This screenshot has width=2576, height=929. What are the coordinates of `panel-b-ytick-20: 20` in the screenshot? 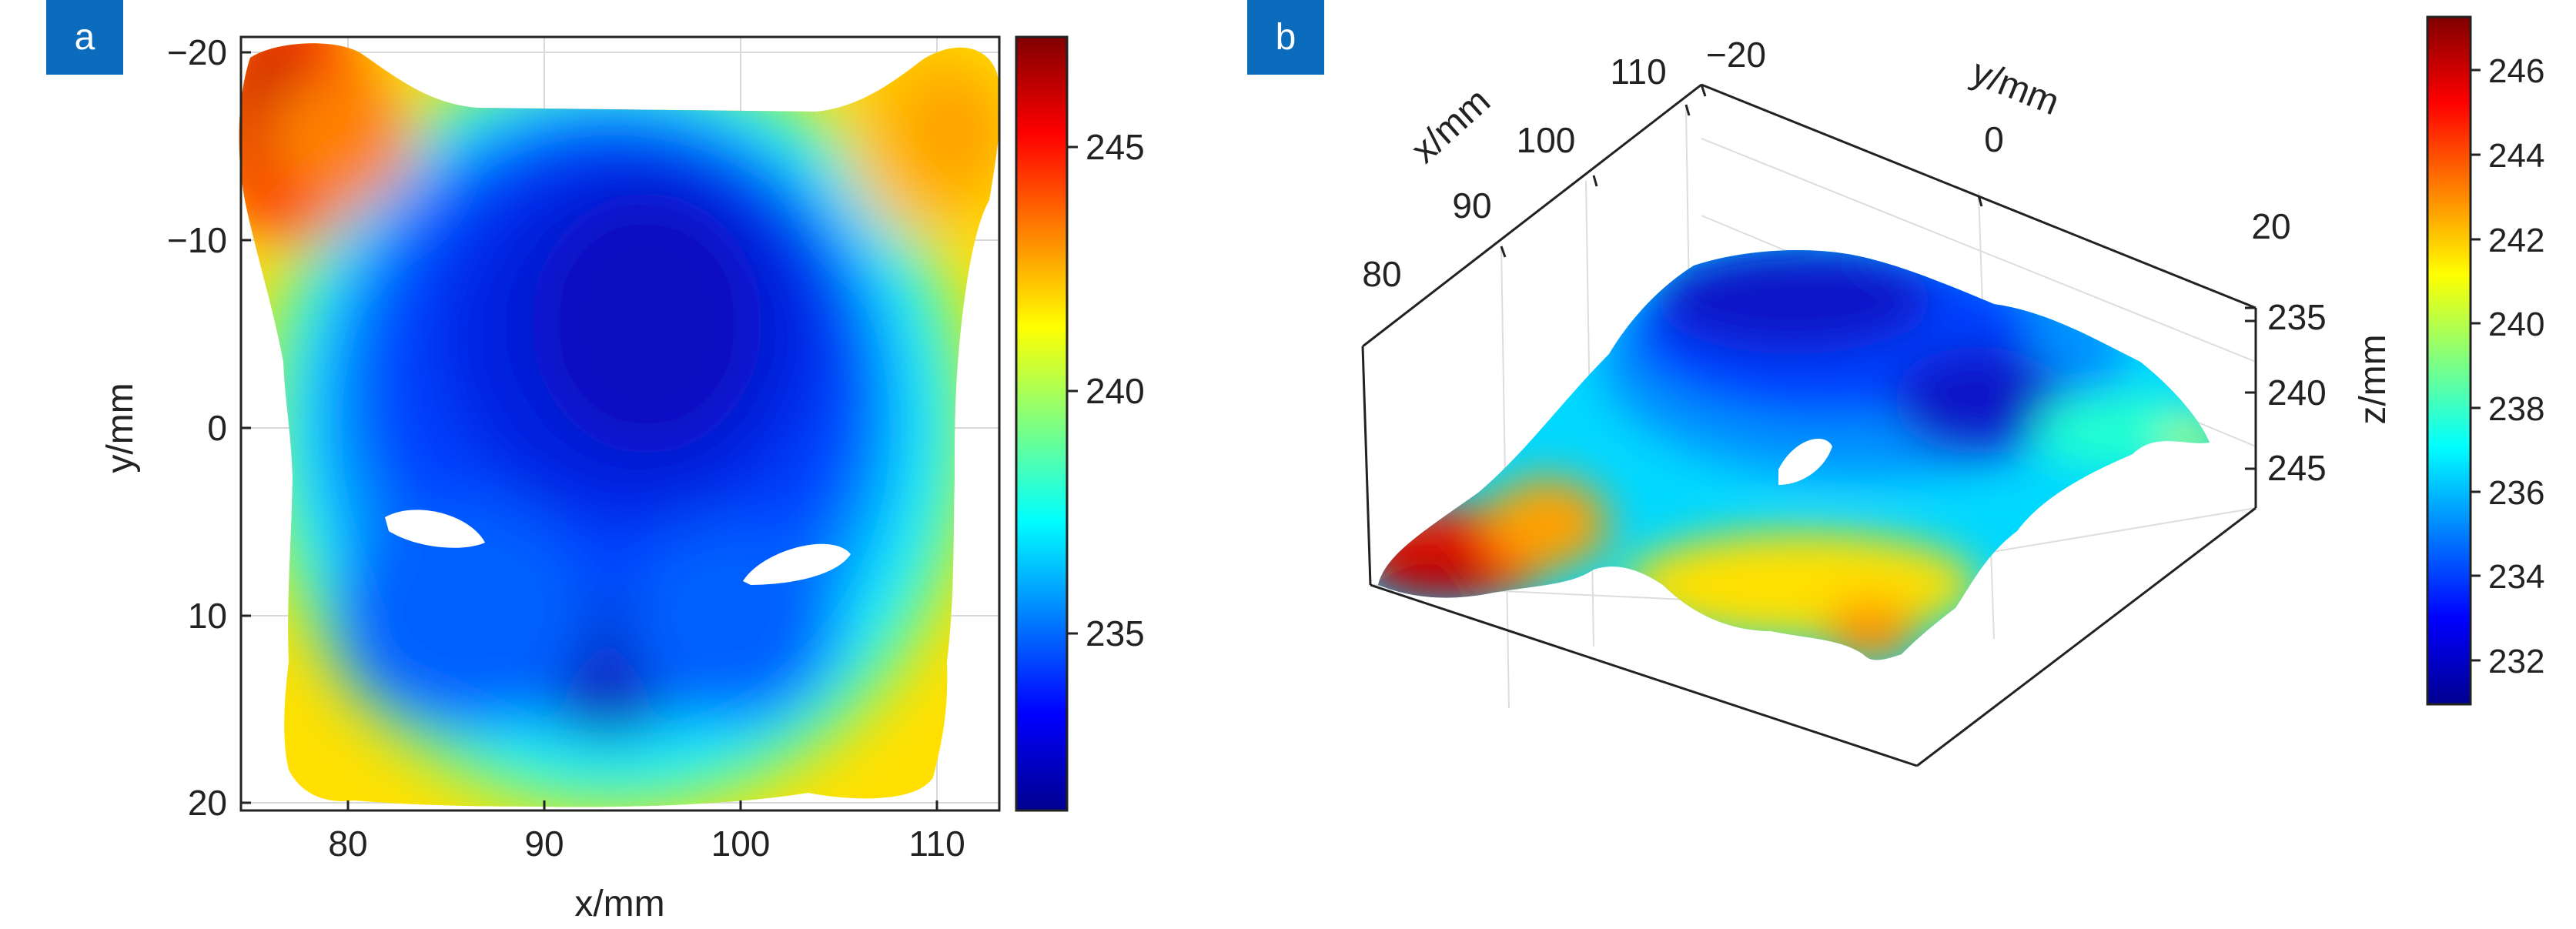 It's located at (2270, 226).